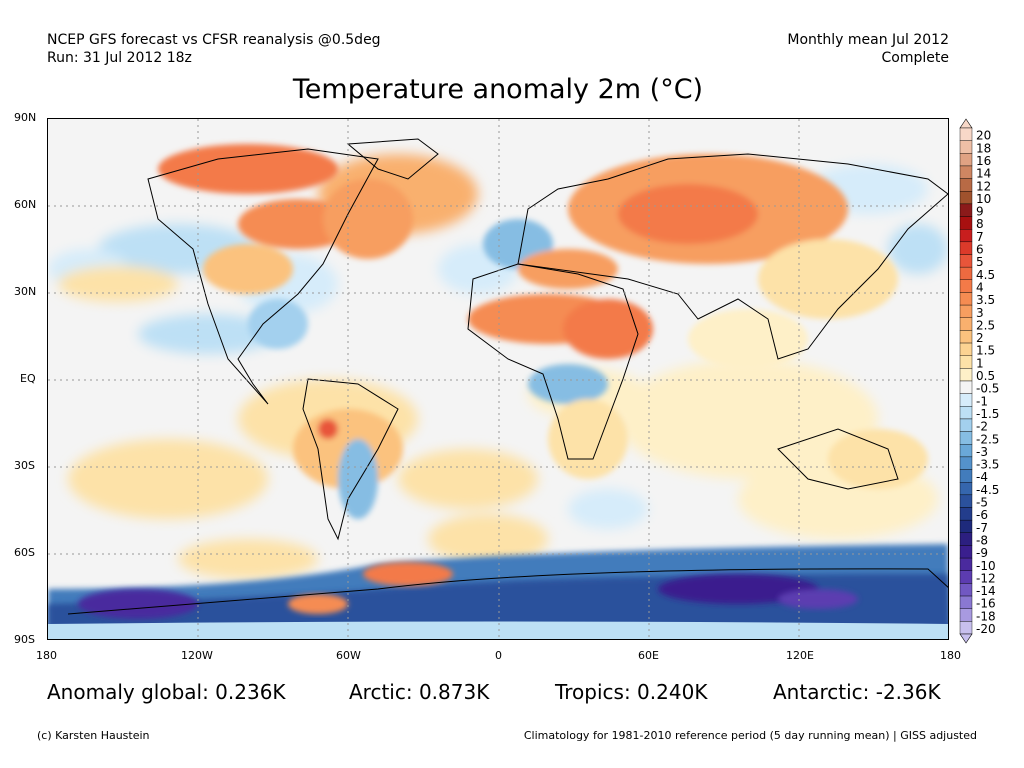 This screenshot has height=768, width=1024. What do you see at coordinates (983, 186) in the screenshot?
I see `colorbar-label: 12` at bounding box center [983, 186].